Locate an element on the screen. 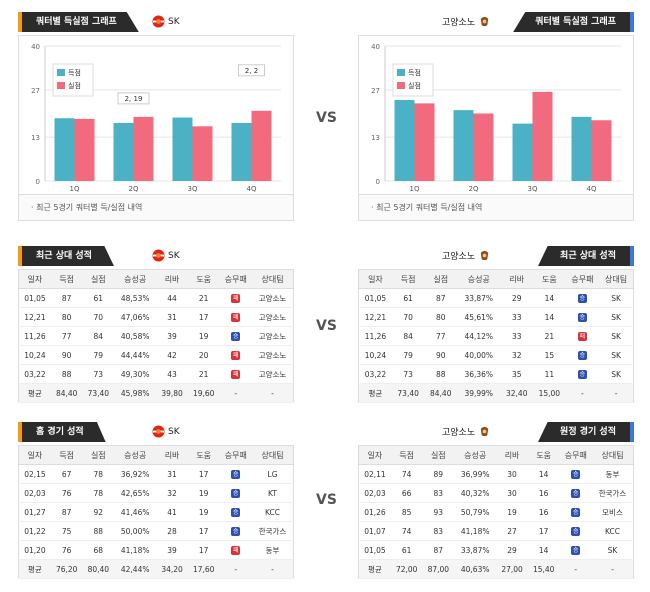 Image resolution: width=650 pixels, height=592 pixels. table-row: 03,22 88 73 49,30% 43 21 패 고양소노 is located at coordinates (156, 374).